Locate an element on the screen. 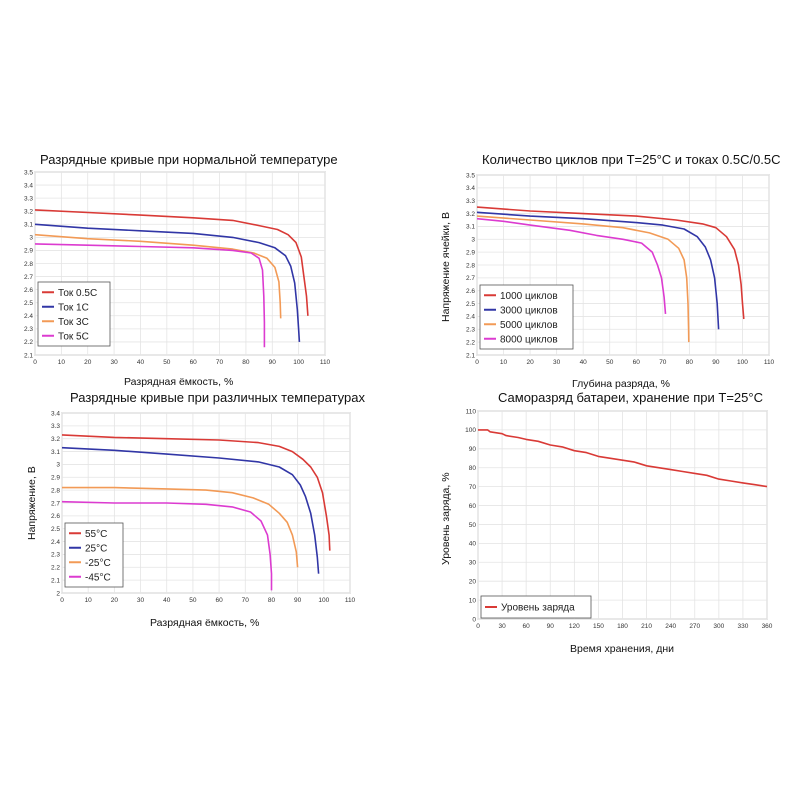 Image resolution: width=800 pixels, height=800 pixels. x-tick-label: 120 is located at coordinates (574, 626).